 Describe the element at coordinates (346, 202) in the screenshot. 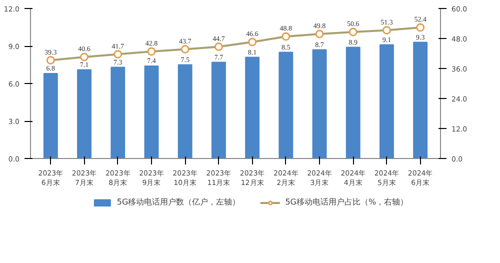

I see `legend-label: 5G移动电话用户占比（%，右轴）` at that location.